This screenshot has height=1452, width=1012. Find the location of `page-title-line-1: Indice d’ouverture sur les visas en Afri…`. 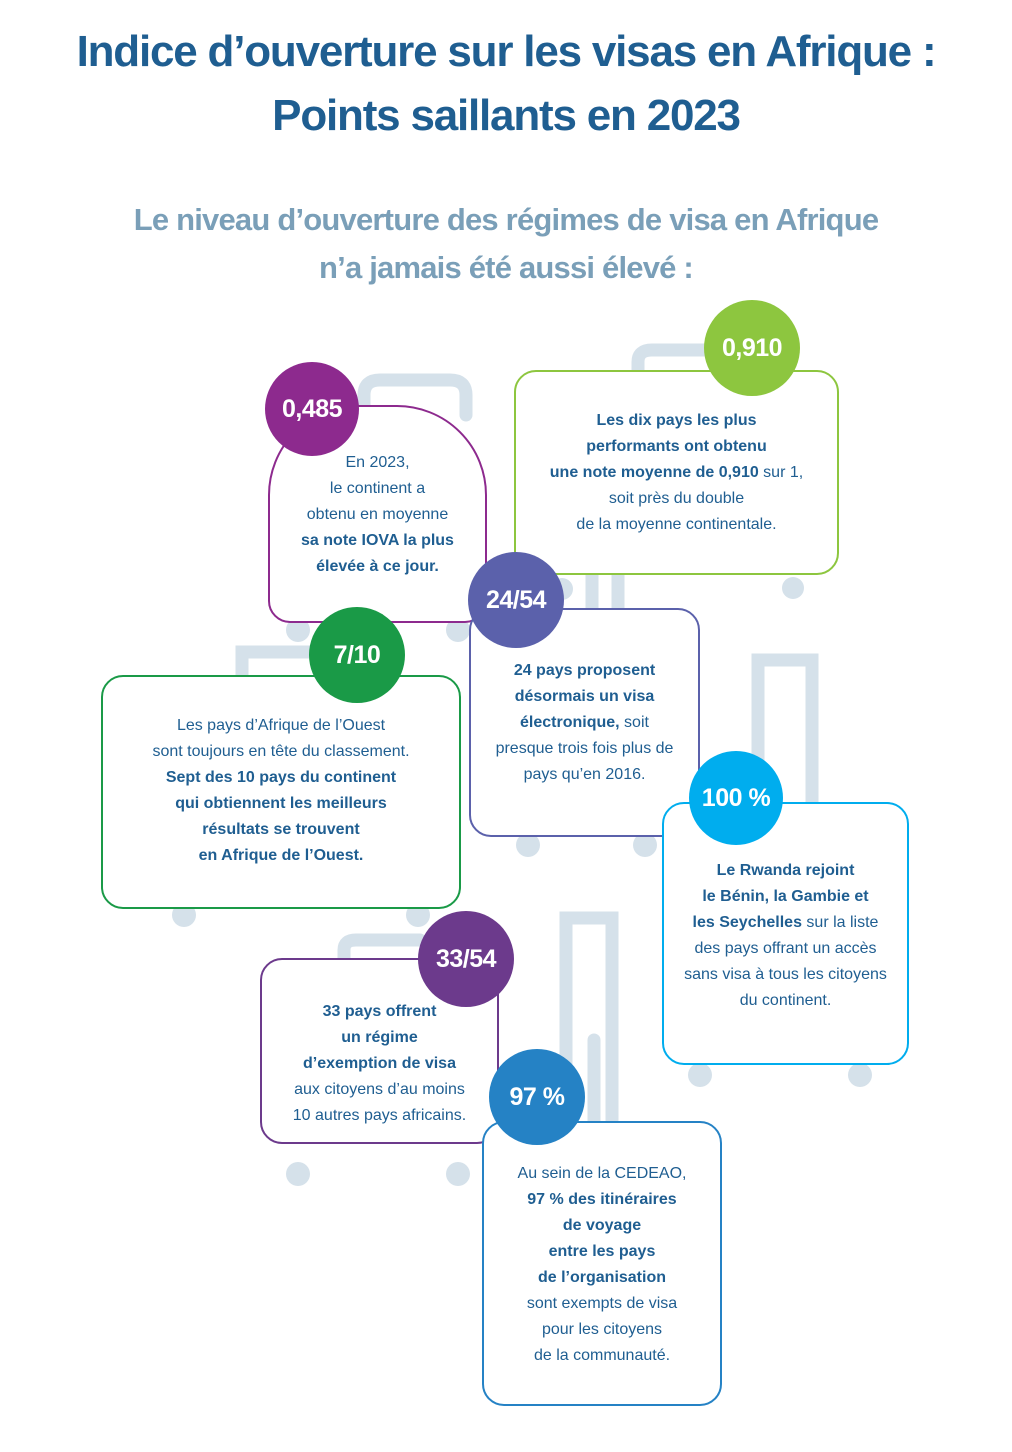

page-title-line-1: Indice d’ouverture sur les visas en Afri… is located at coordinates (506, 51).